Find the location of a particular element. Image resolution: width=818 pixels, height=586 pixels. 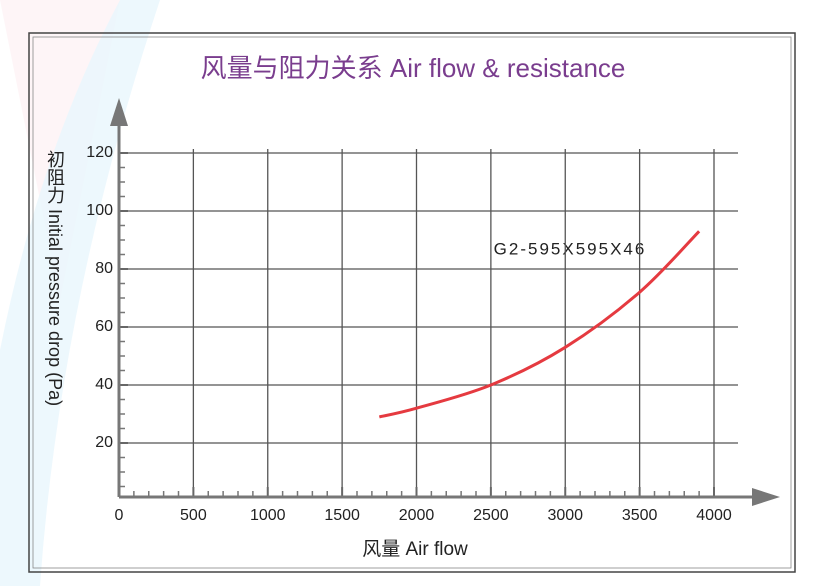

y-tick-label: 40 is located at coordinates (104, 384).